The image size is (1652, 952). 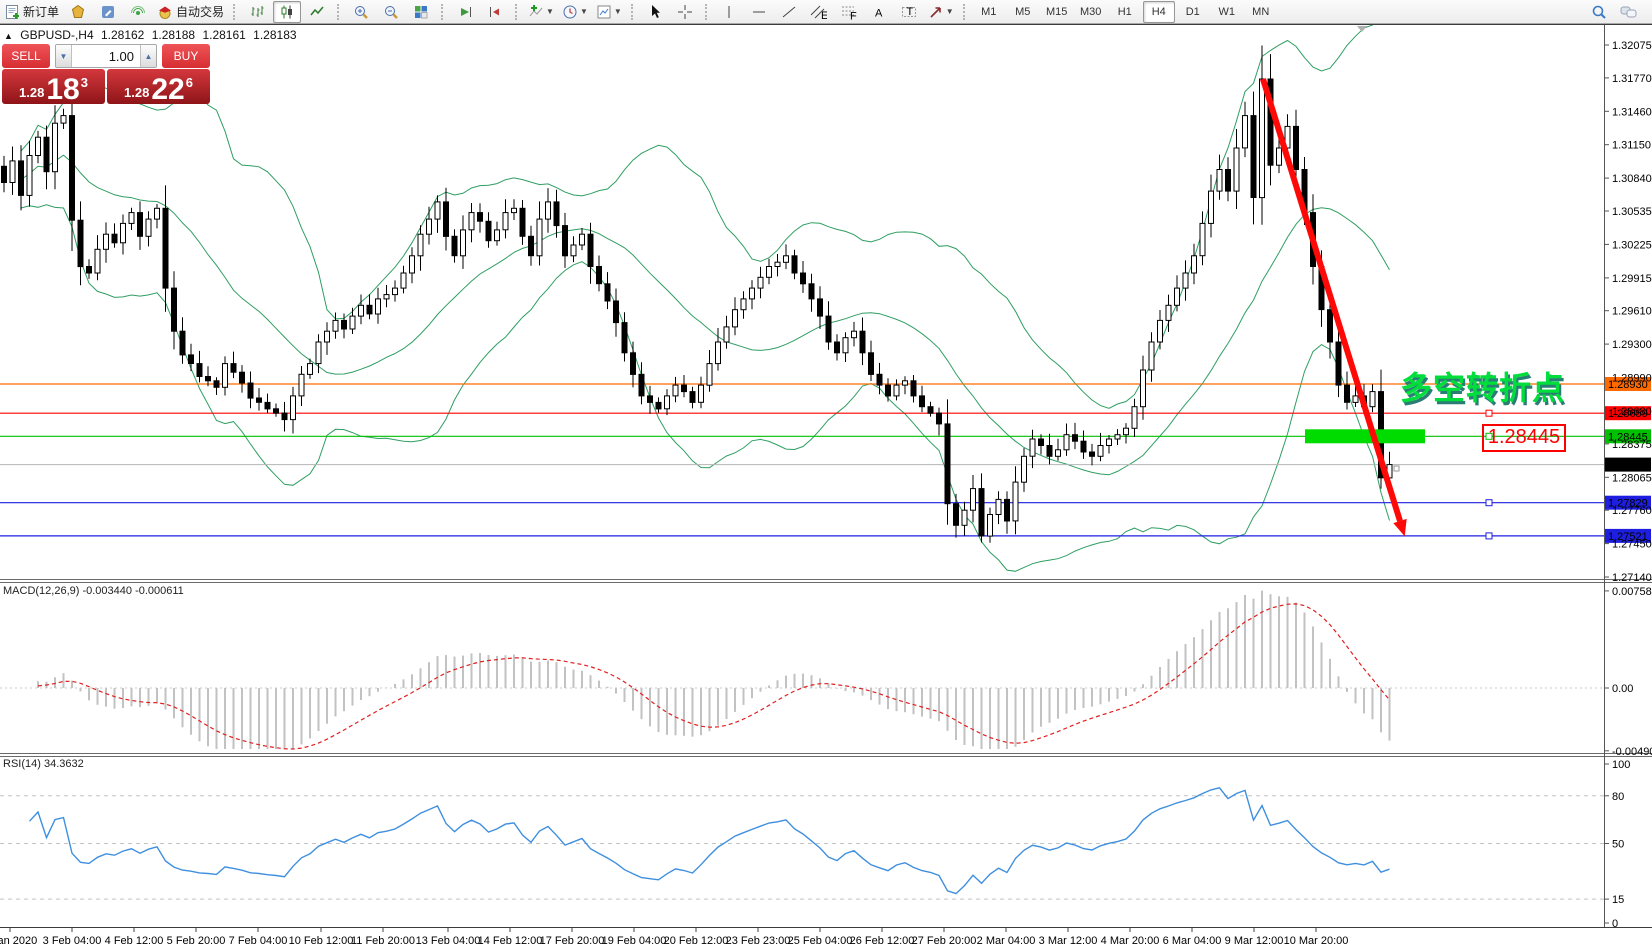 I want to click on community-icon, so click(x=78, y=12).